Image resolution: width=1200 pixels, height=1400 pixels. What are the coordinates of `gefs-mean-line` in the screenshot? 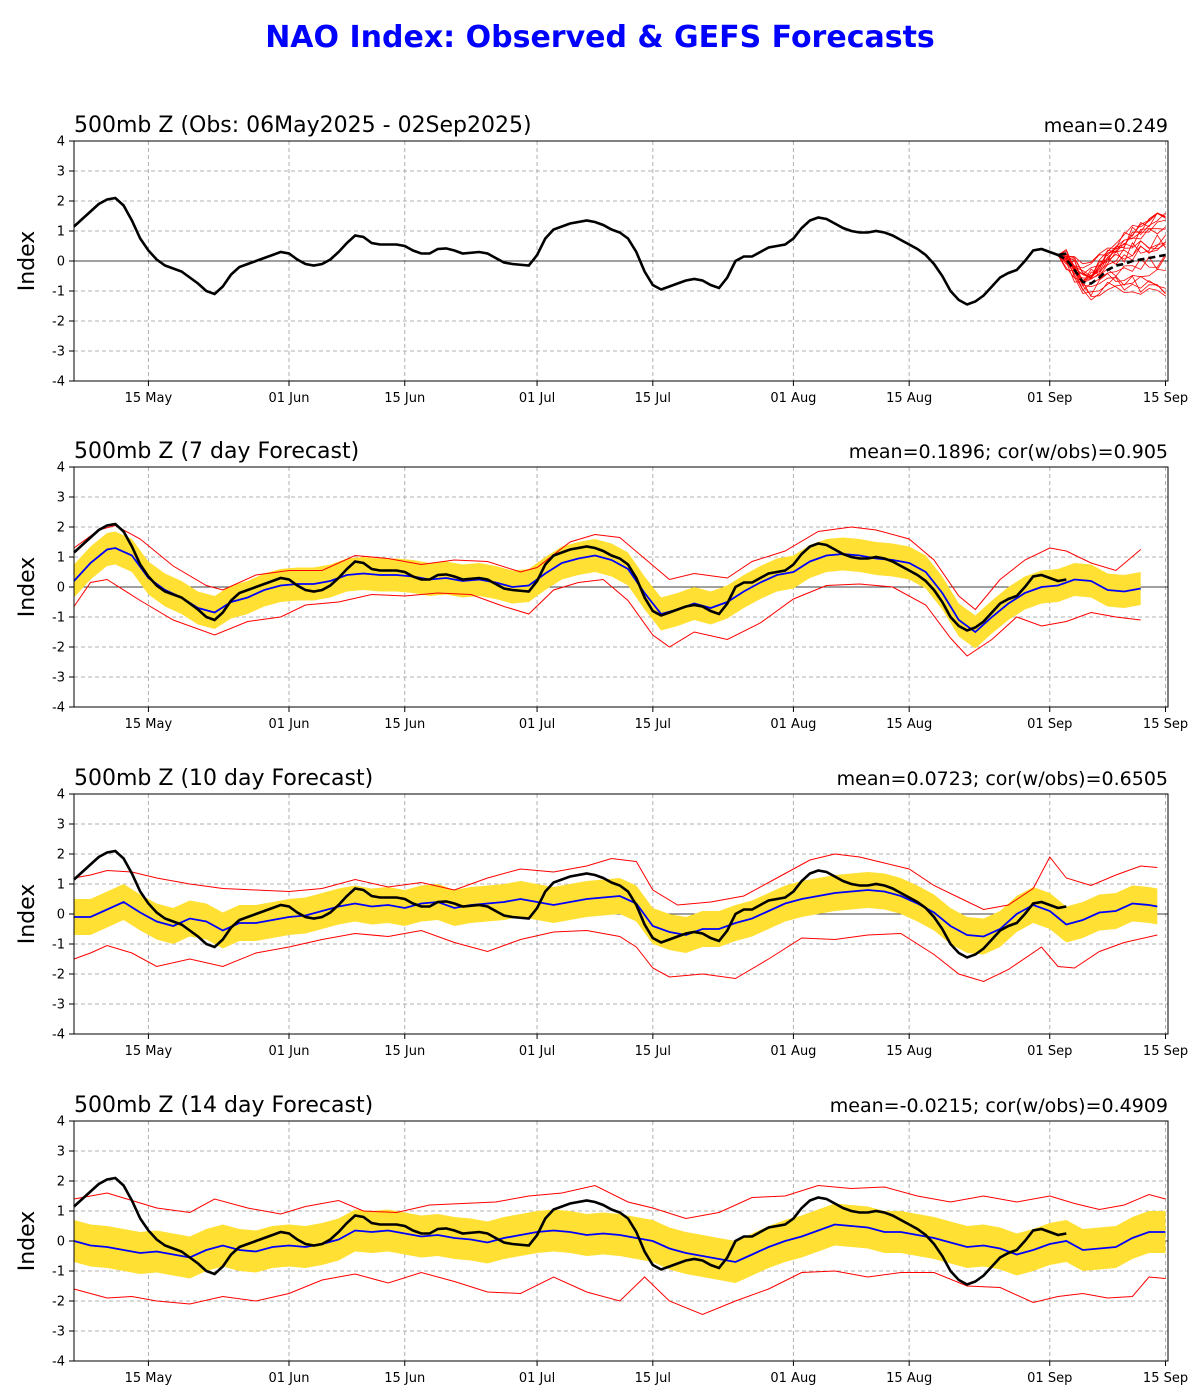 It's located at (1111, 269).